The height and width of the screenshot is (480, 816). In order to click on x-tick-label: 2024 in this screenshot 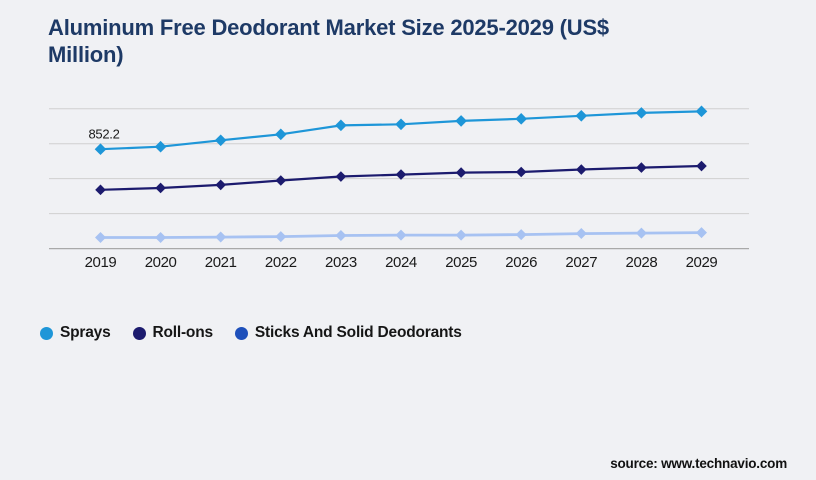, I will do `click(401, 262)`.